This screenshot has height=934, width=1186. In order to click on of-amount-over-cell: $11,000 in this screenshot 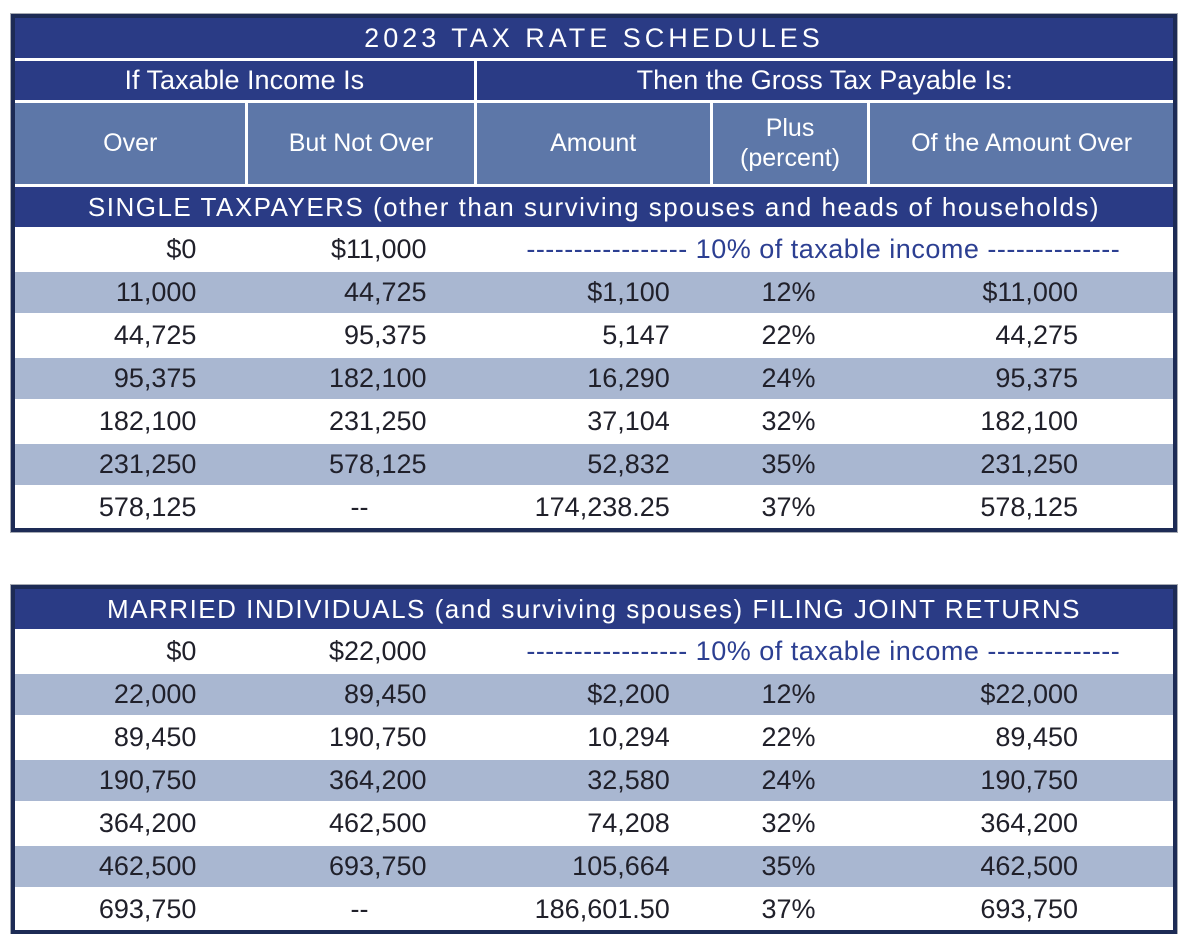, I will do `click(1020, 291)`.